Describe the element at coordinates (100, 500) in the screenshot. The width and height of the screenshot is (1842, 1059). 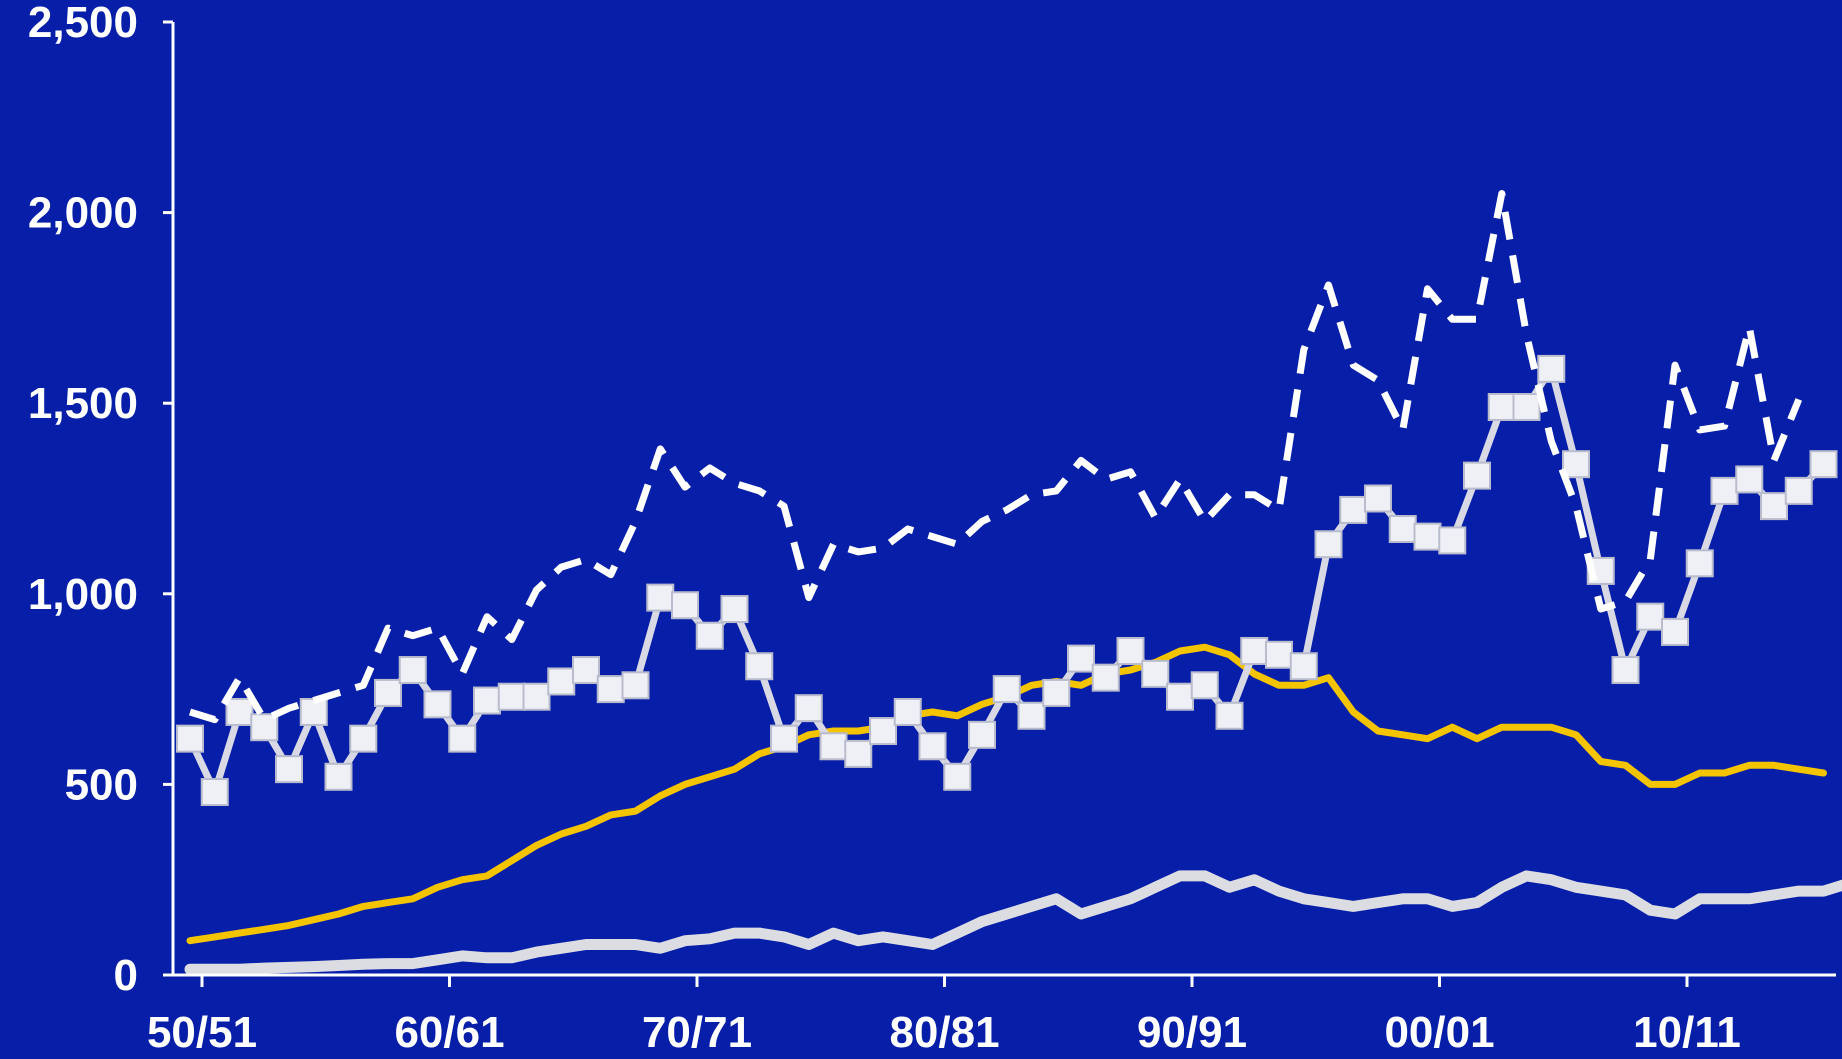
I see `y-axis-ticks: 0 500 1,000 1,500 2,000 2,500` at that location.